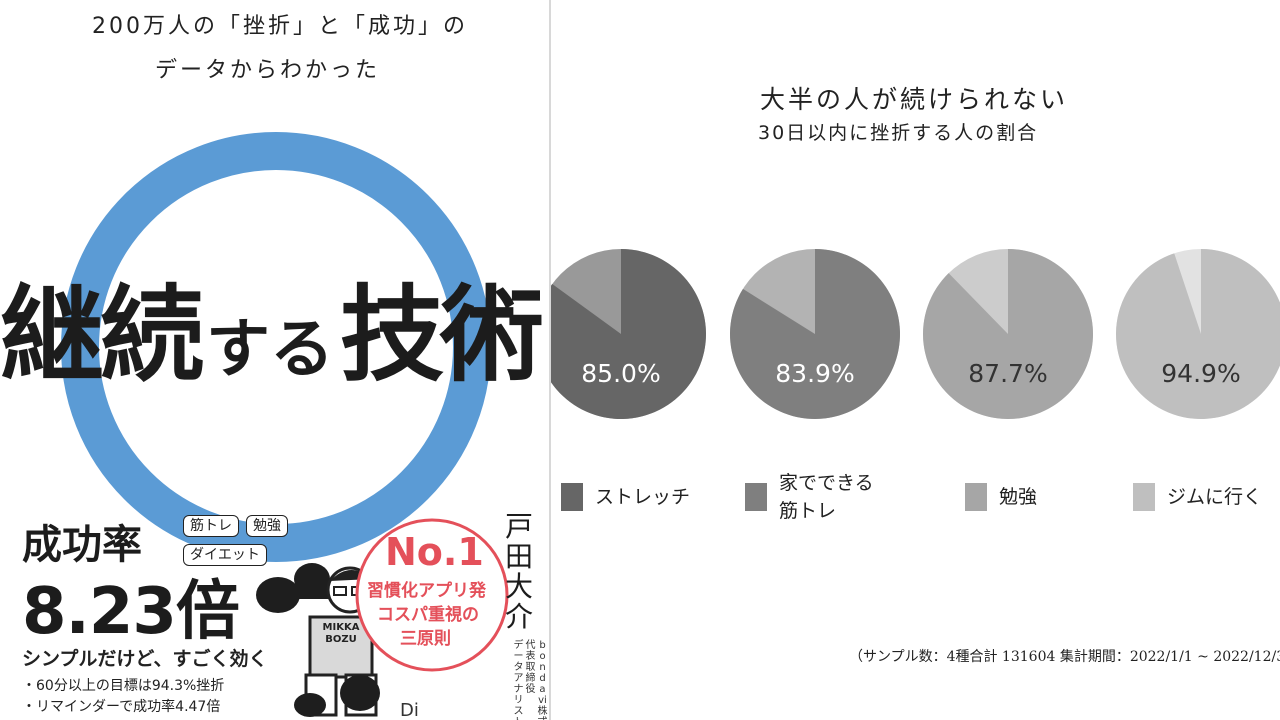 The width and height of the screenshot is (1280, 720). I want to click on badge-line3: 三原則, so click(425, 639).